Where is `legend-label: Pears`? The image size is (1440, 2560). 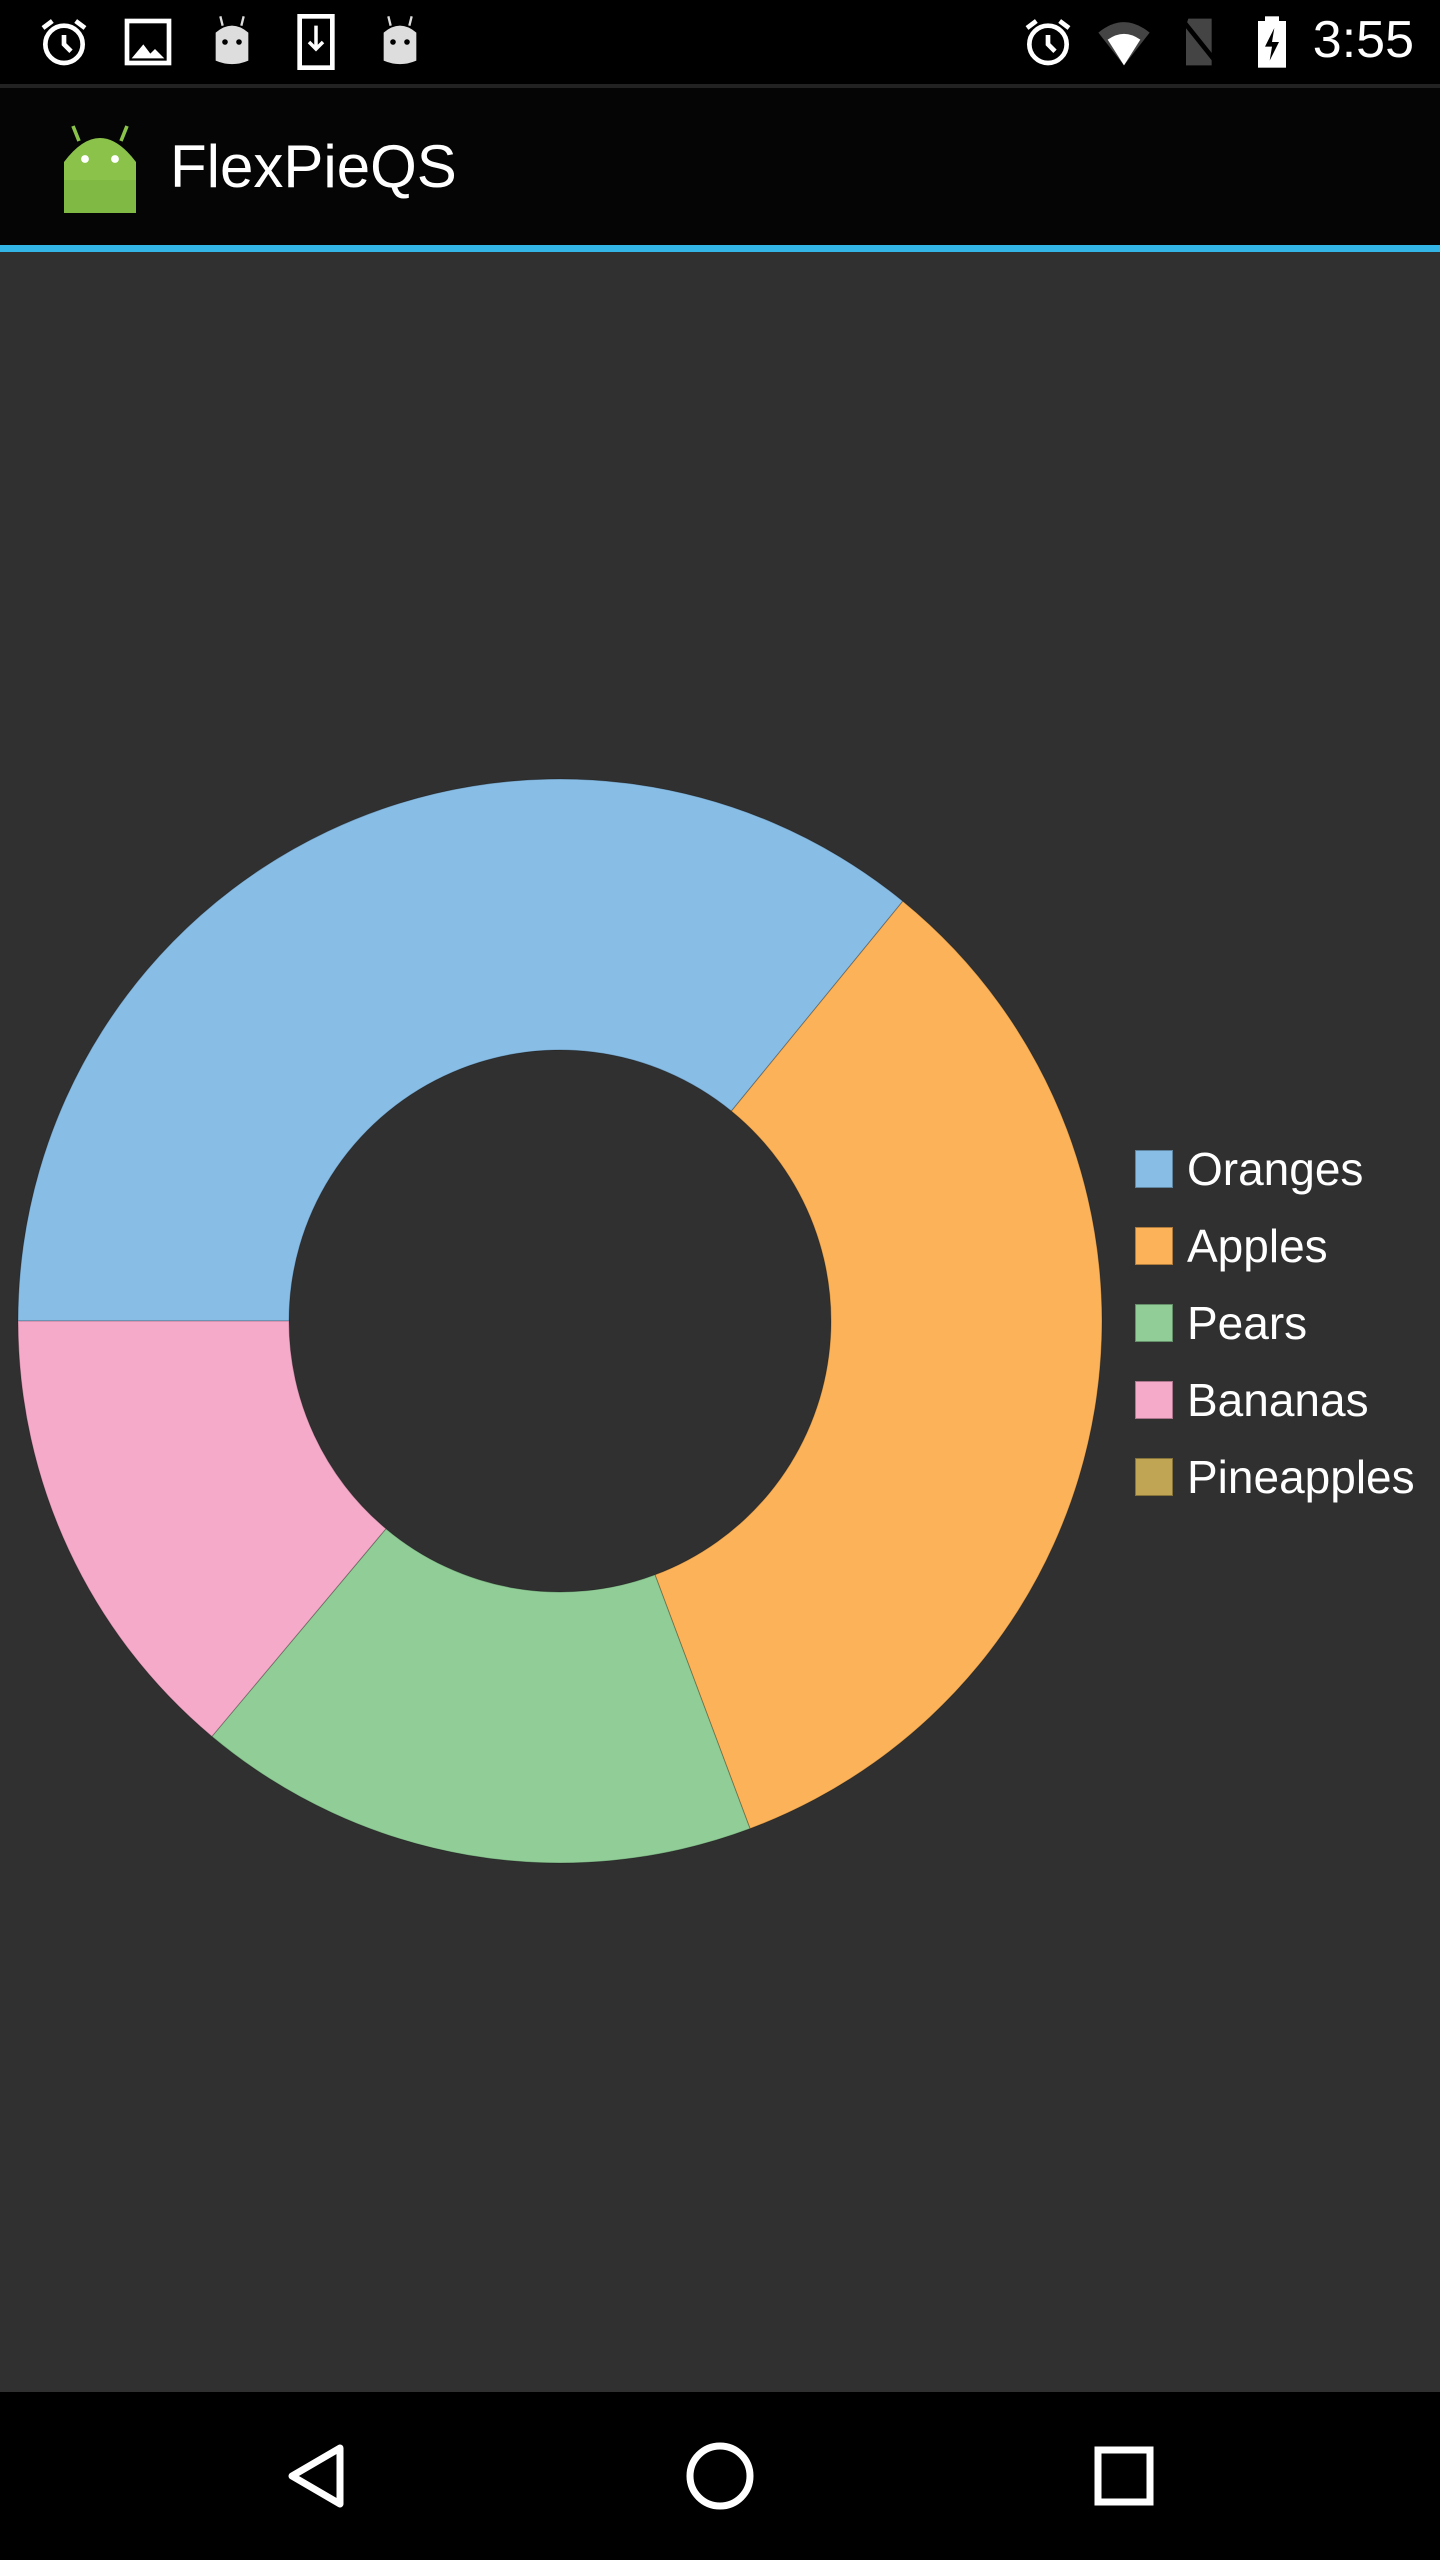
legend-label: Pears is located at coordinates (1247, 1323).